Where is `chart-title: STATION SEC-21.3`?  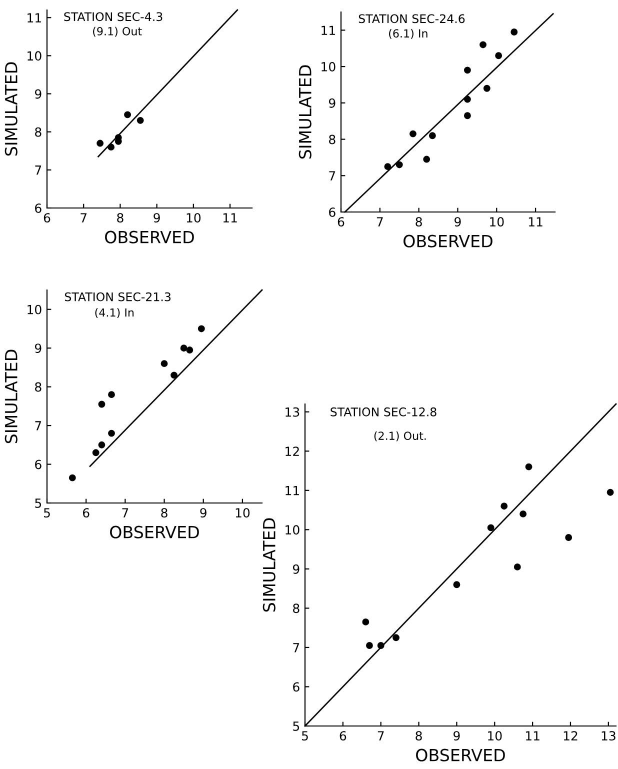 chart-title: STATION SEC-21.3 is located at coordinates (117, 297).